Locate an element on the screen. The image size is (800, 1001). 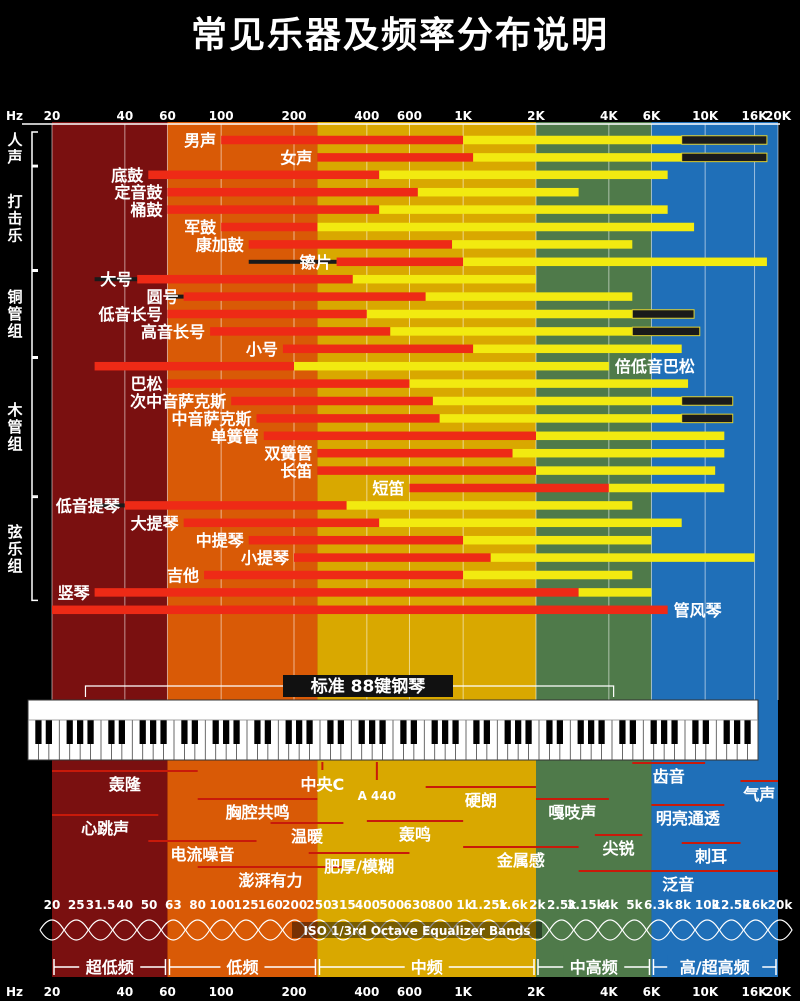
instrument-label: 倍低音巴松 is located at coordinates (655, 366).